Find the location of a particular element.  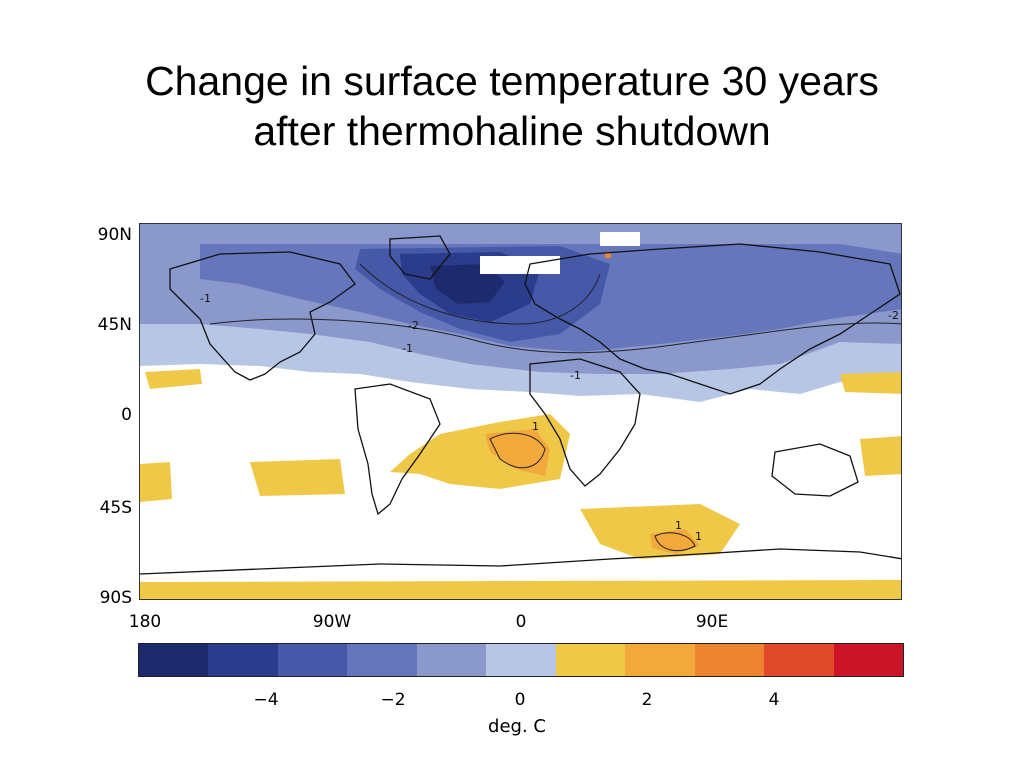

title-line-1: Change in surface temperature 30 years is located at coordinates (512, 81).